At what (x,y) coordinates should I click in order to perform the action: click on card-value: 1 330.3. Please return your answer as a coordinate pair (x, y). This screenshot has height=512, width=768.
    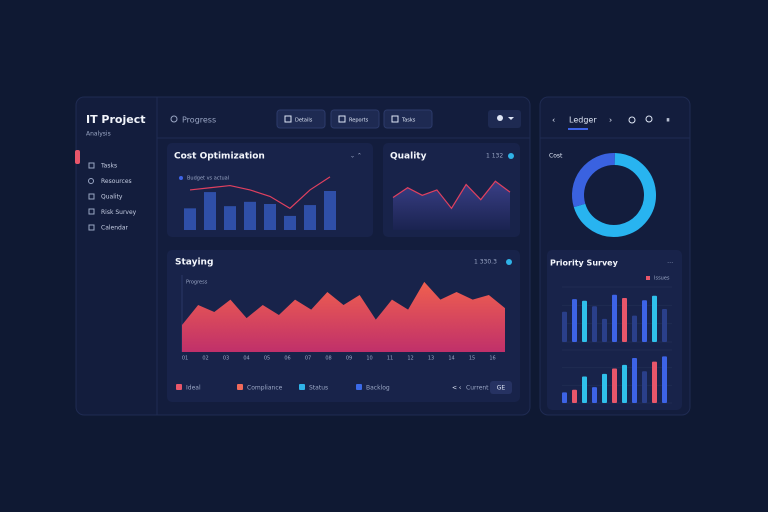
    Looking at the image, I should click on (485, 262).